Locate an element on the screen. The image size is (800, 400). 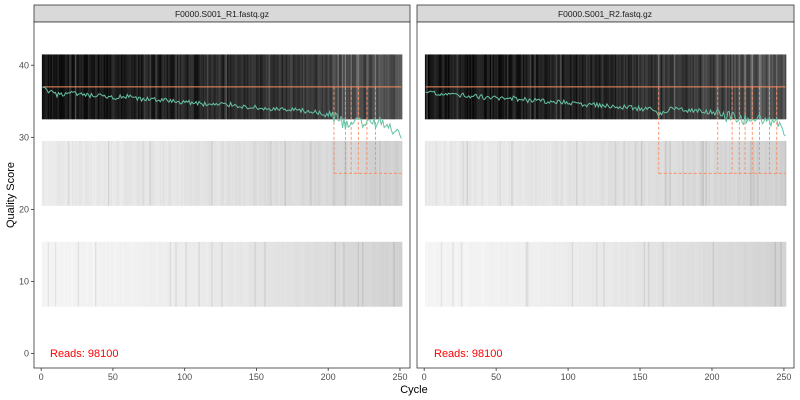
x-tick-label: 250 is located at coordinates (399, 377).